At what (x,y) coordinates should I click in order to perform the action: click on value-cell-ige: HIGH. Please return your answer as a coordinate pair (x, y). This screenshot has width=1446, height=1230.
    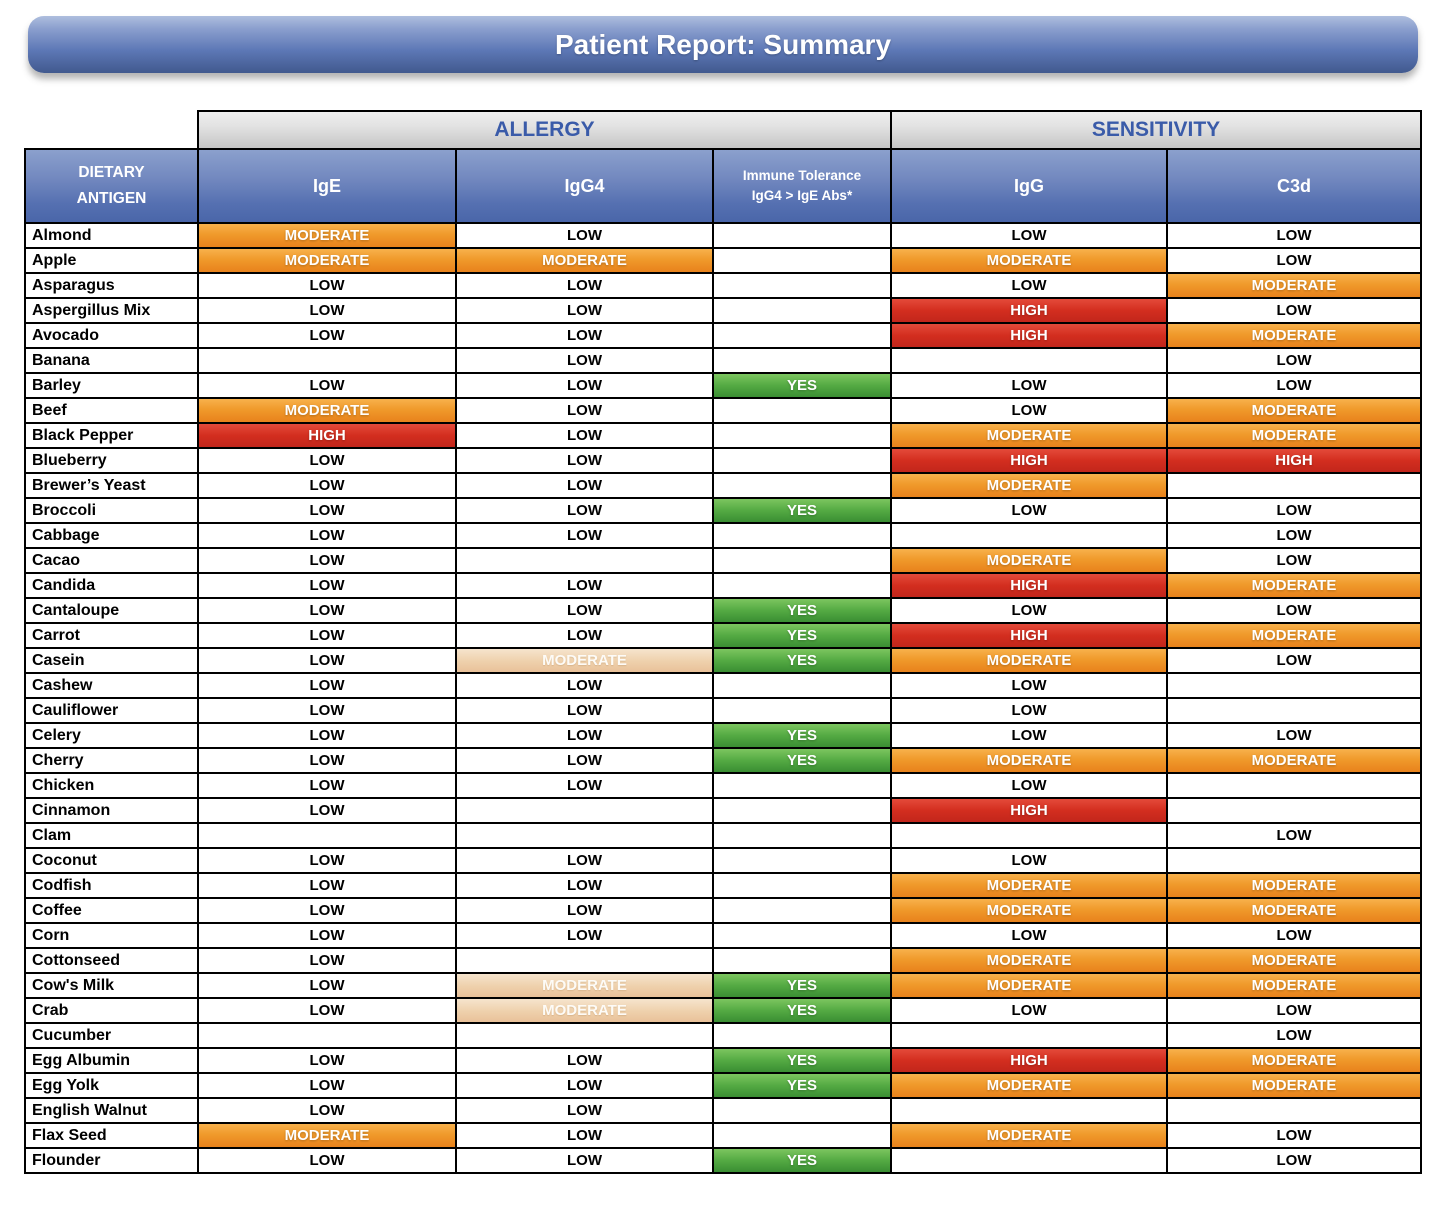
    Looking at the image, I should click on (327, 435).